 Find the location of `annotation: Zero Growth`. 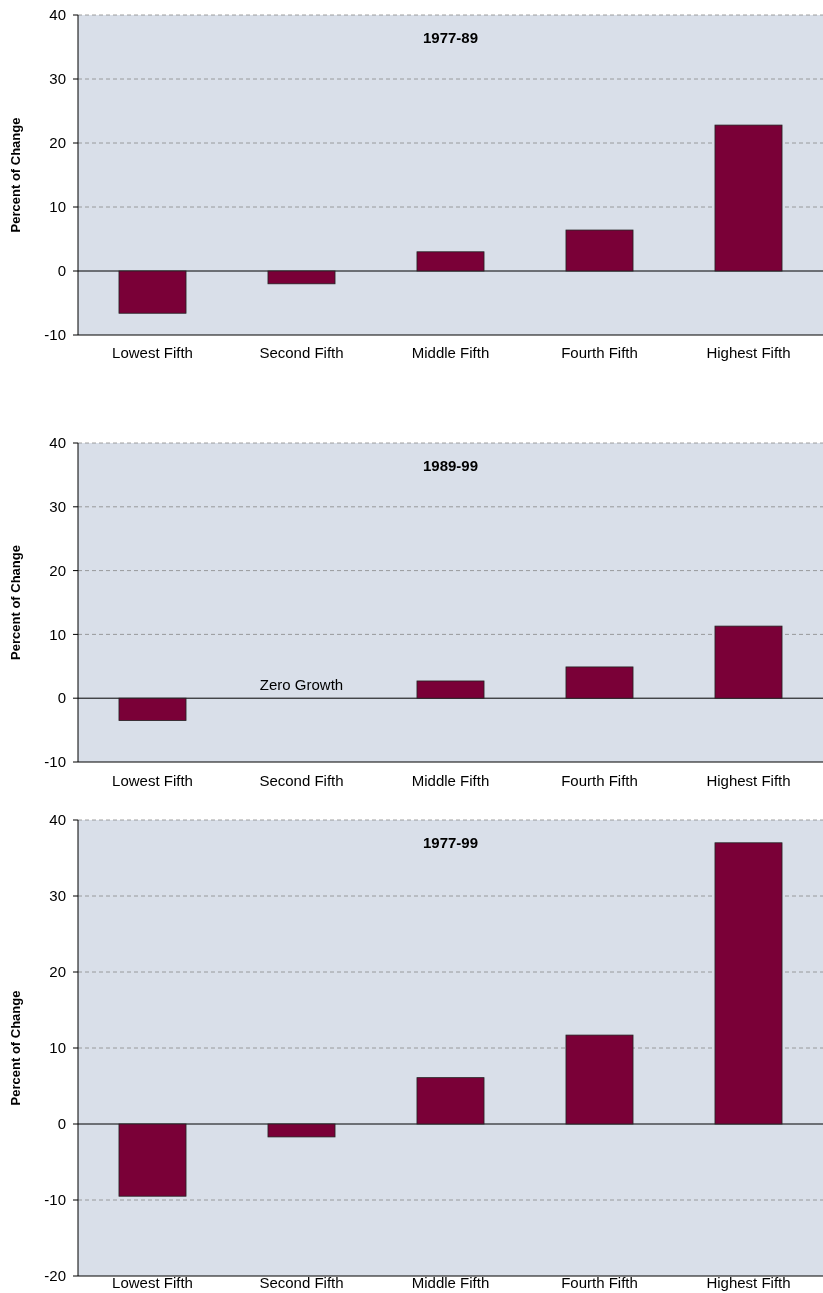

annotation: Zero Growth is located at coordinates (301, 685).